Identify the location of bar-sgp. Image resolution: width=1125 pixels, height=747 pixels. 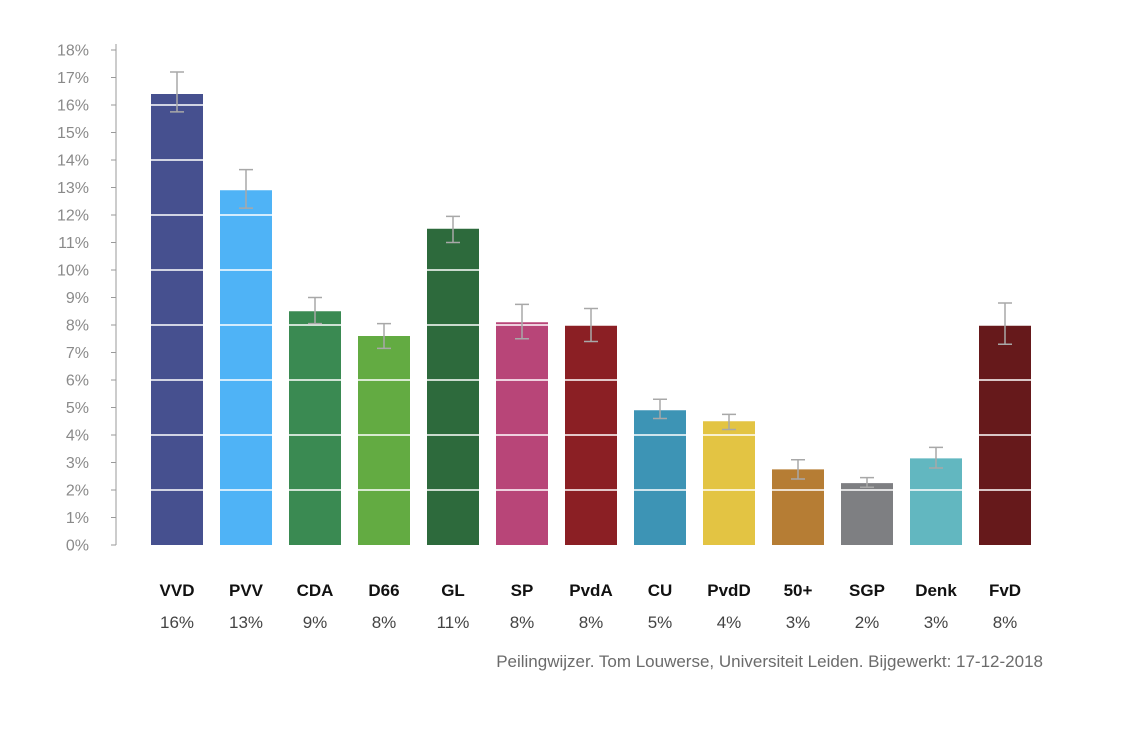
(867, 514).